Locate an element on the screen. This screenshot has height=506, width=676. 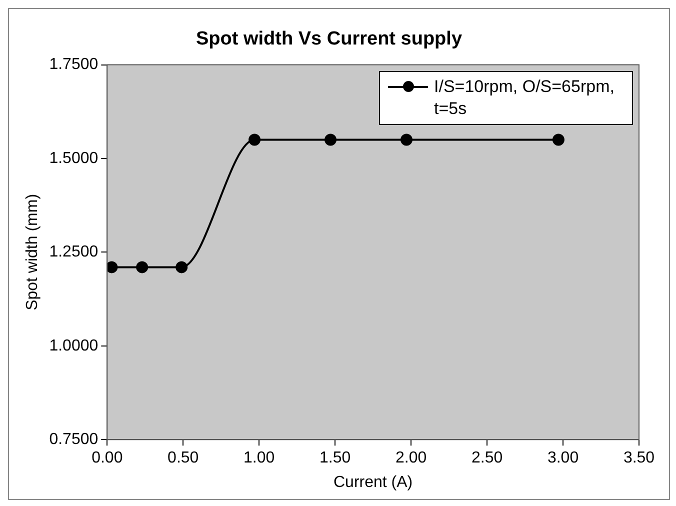
y-tick-label: 1.5000 is located at coordinates (73, 158).